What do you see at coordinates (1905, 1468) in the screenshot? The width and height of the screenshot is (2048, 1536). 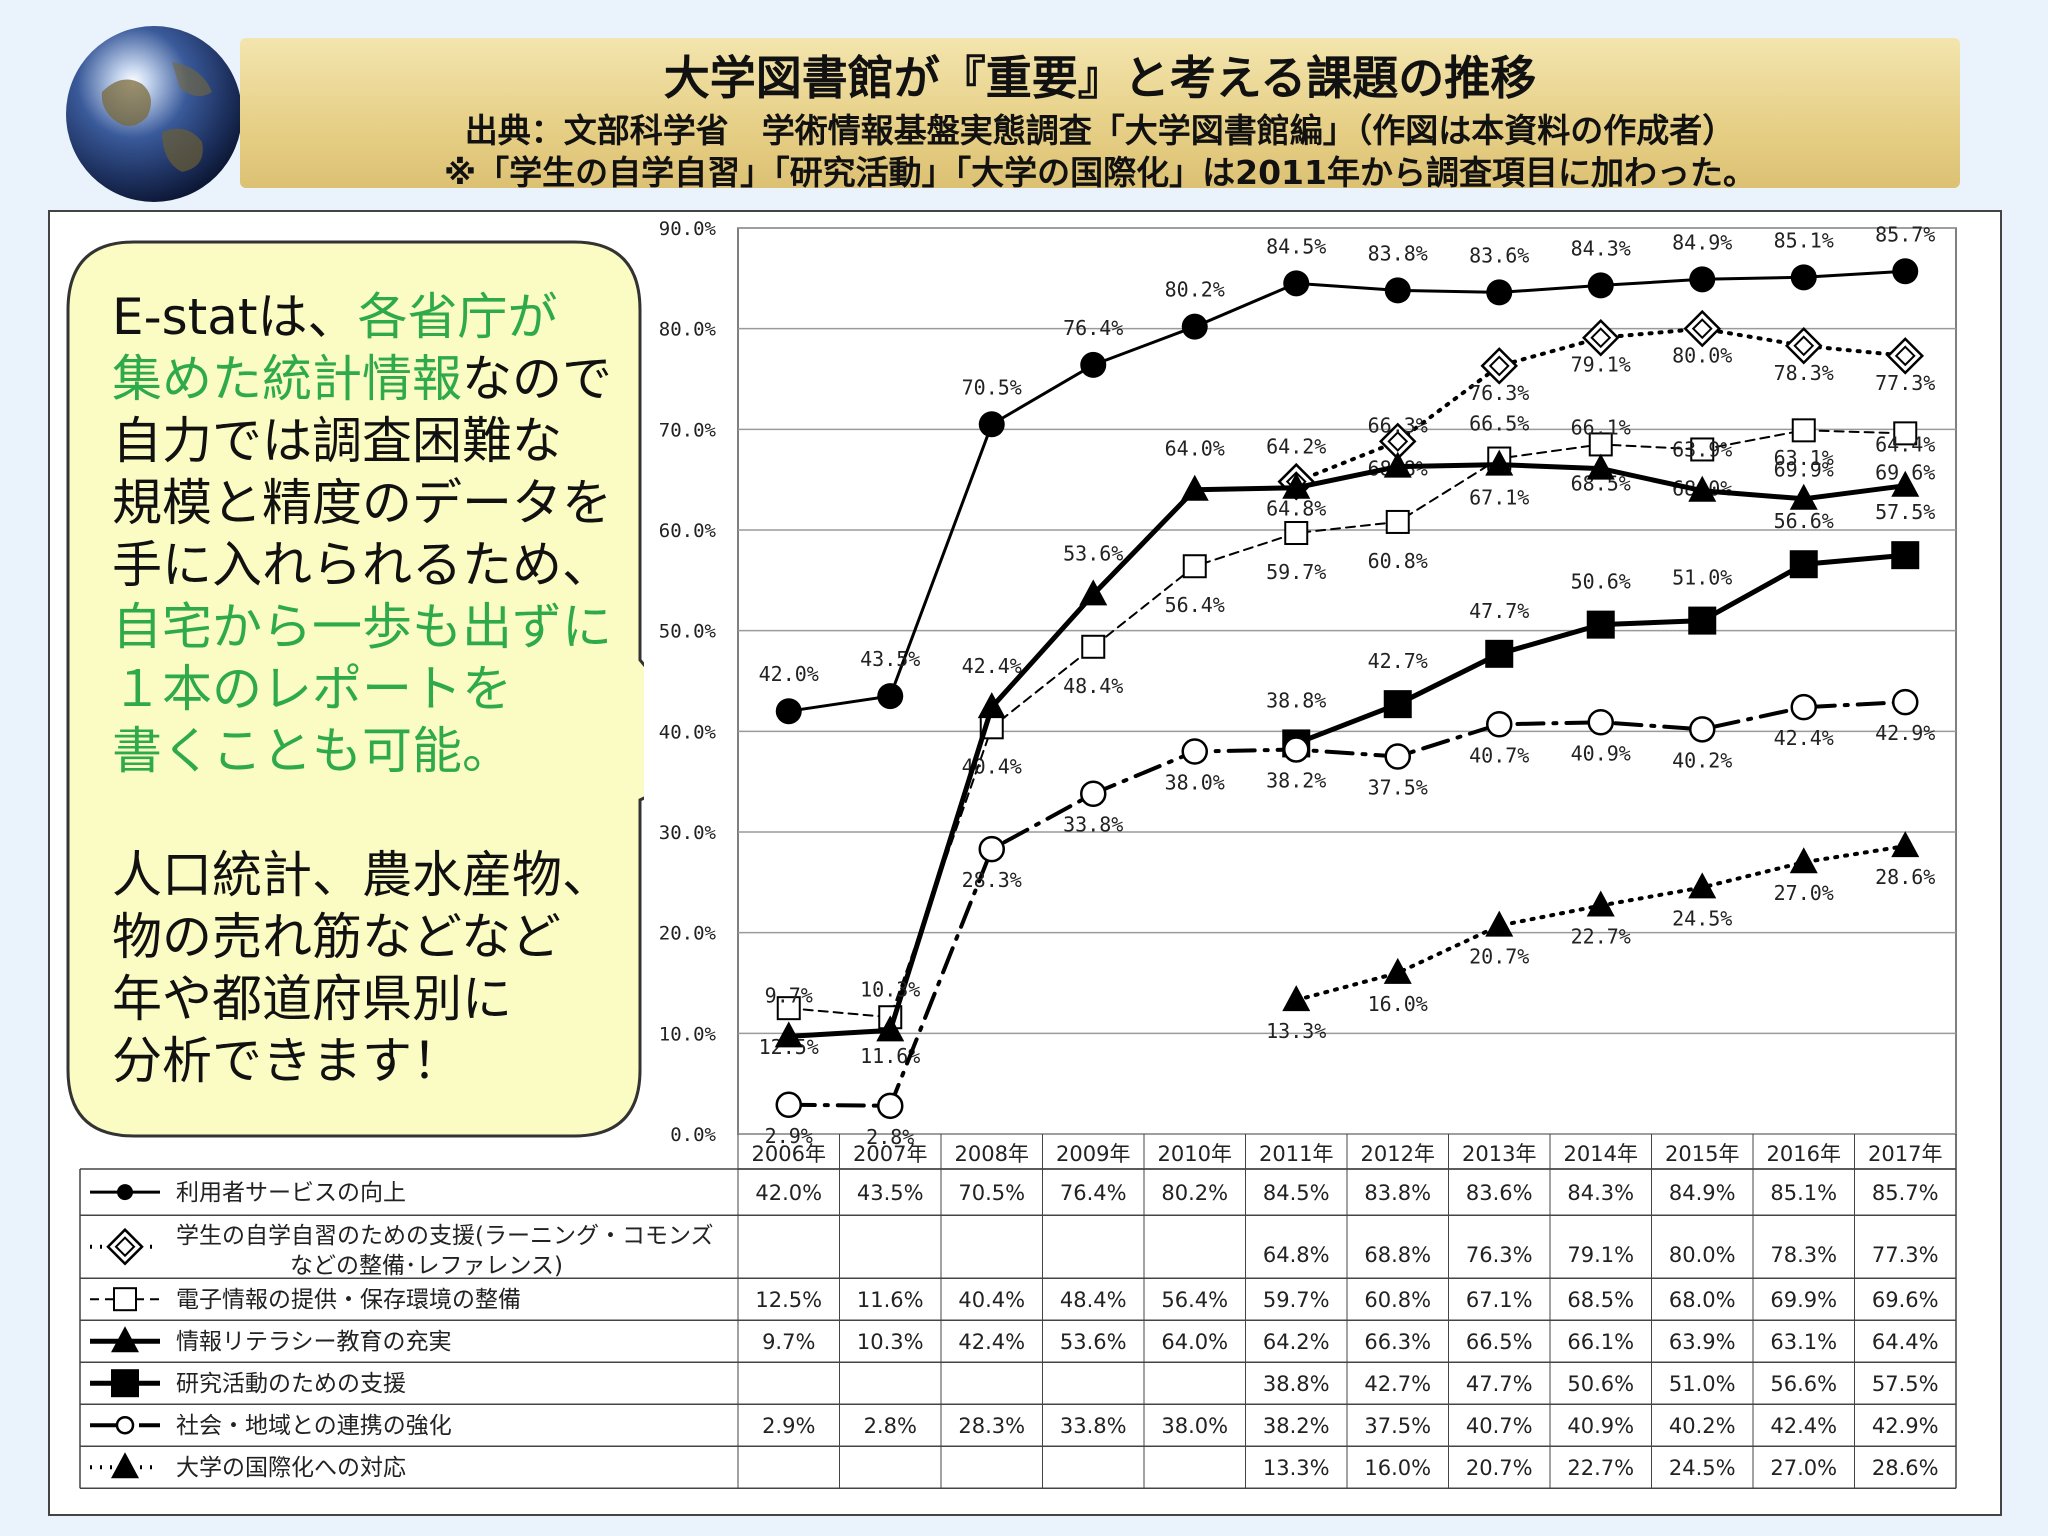 I see `table-cell: 28.6%` at bounding box center [1905, 1468].